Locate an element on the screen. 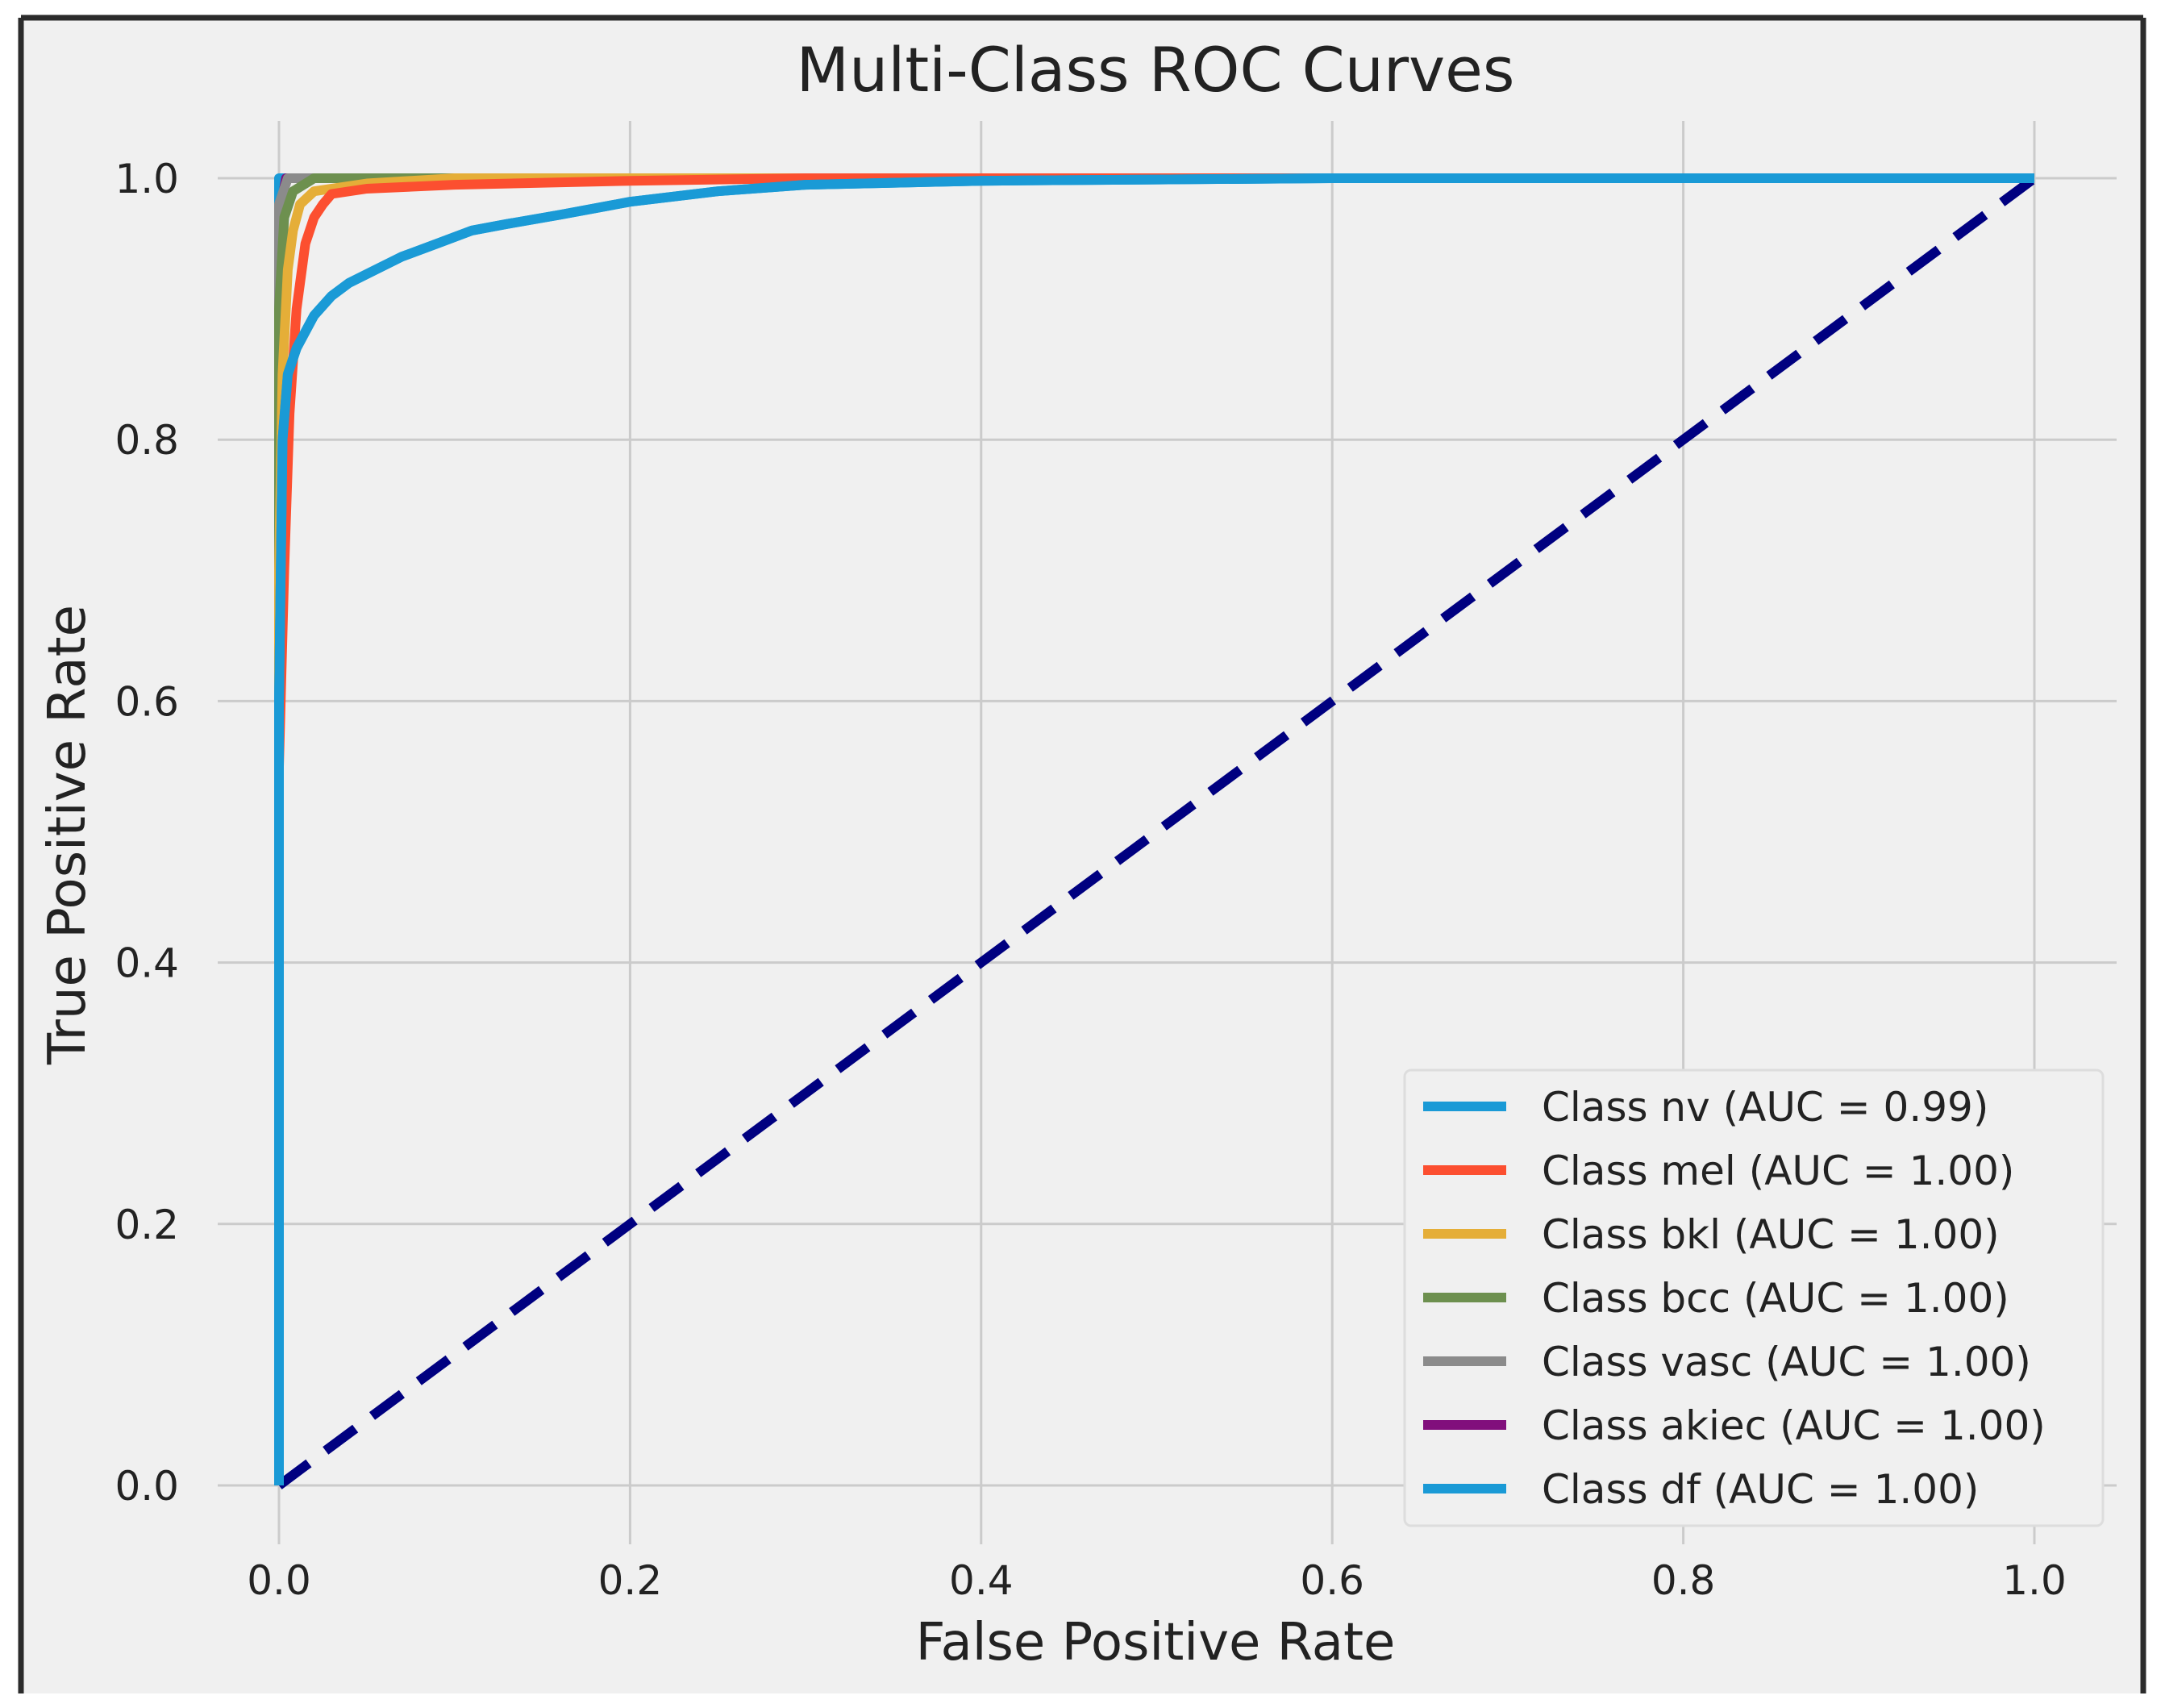 The image size is (2165, 1708). y-tick-label: 1.0 is located at coordinates (146, 179).